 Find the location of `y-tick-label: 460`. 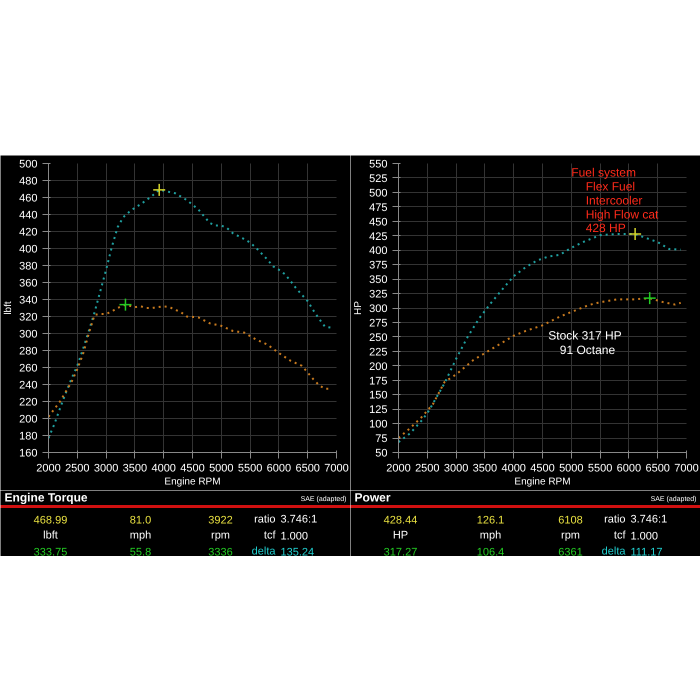

y-tick-label: 460 is located at coordinates (28, 198).